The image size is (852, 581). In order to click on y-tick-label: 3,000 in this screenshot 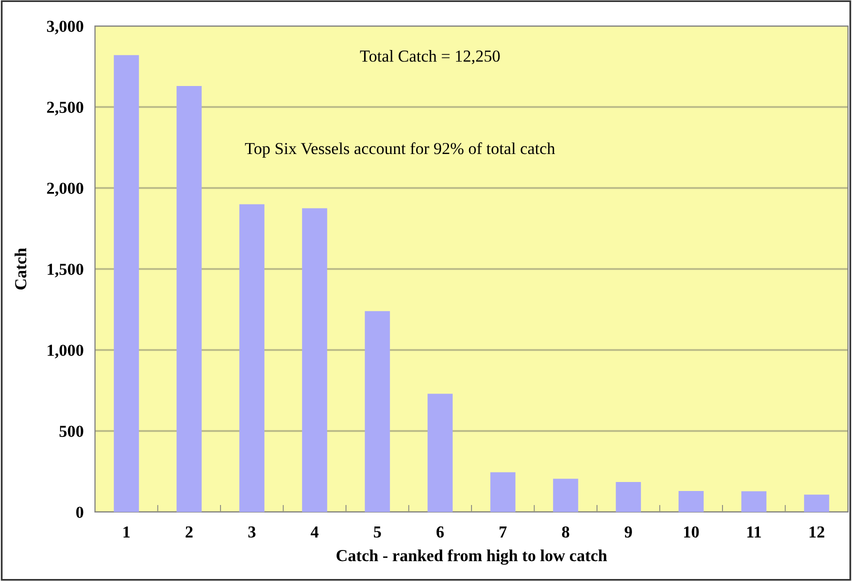, I will do `click(65, 27)`.